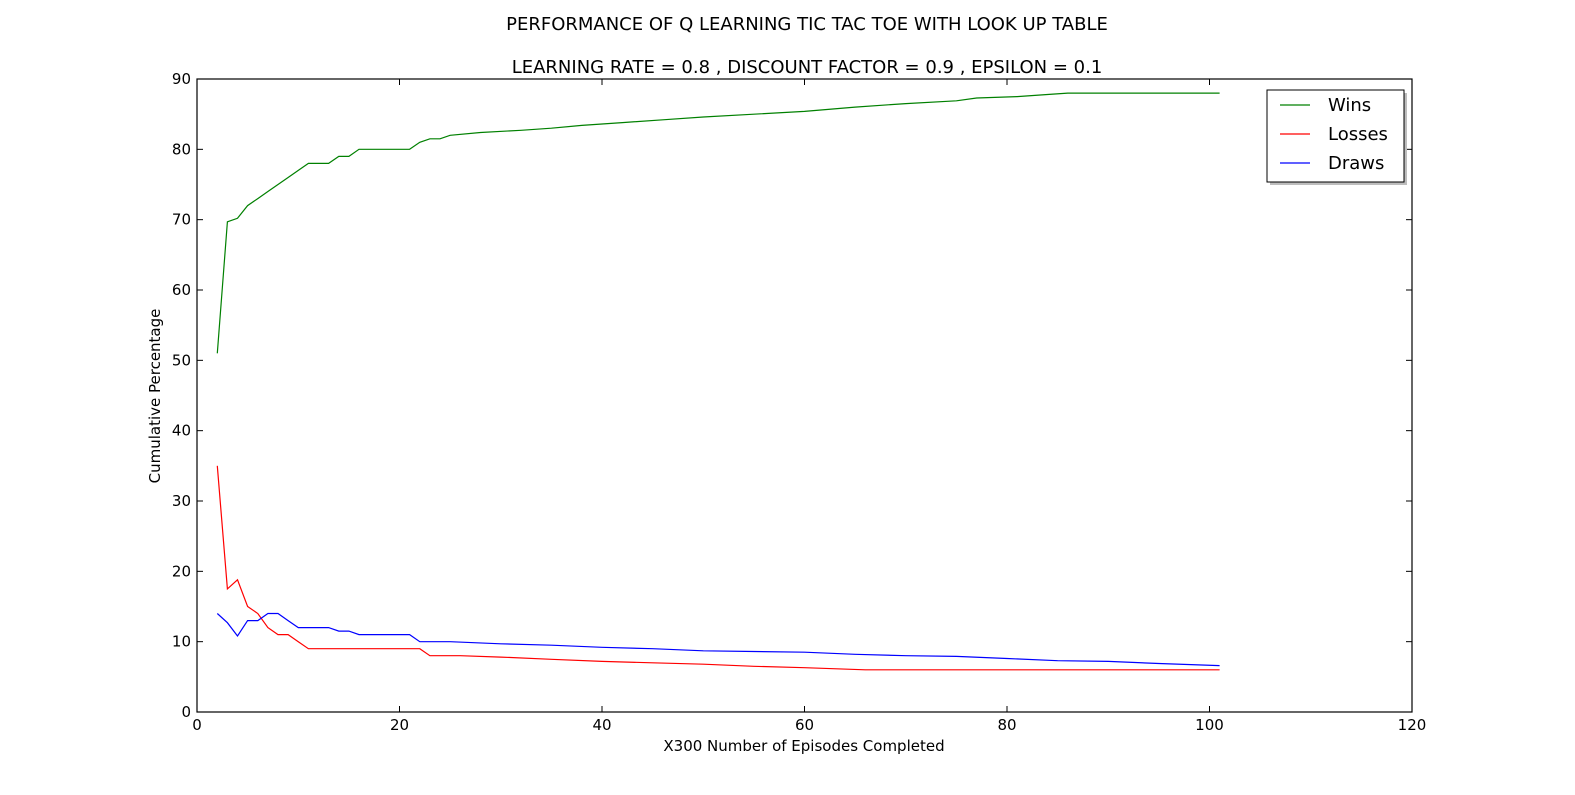  What do you see at coordinates (181, 220) in the screenshot?
I see `y-tick-label: 70` at bounding box center [181, 220].